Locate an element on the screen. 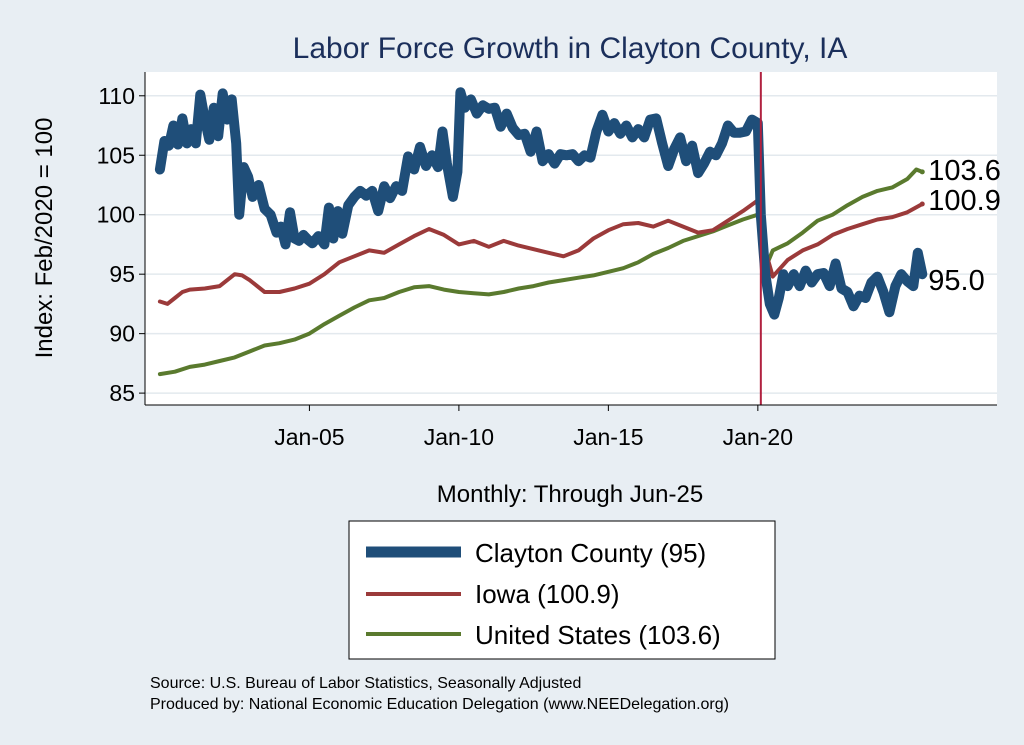 This screenshot has height=745, width=1024. x-tick-label-Jan-15: Jan-15 is located at coordinates (608, 437).